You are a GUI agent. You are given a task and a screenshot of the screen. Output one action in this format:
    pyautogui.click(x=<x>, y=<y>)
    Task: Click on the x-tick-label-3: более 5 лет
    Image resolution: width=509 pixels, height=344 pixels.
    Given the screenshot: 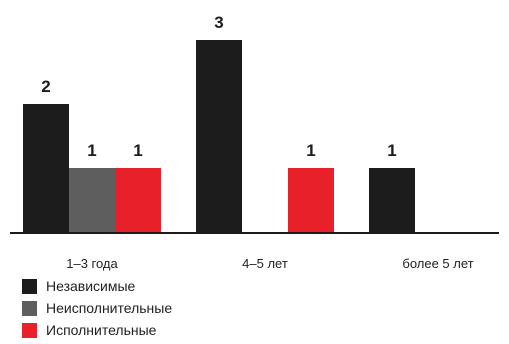 What is the action you would take?
    pyautogui.click(x=437, y=263)
    